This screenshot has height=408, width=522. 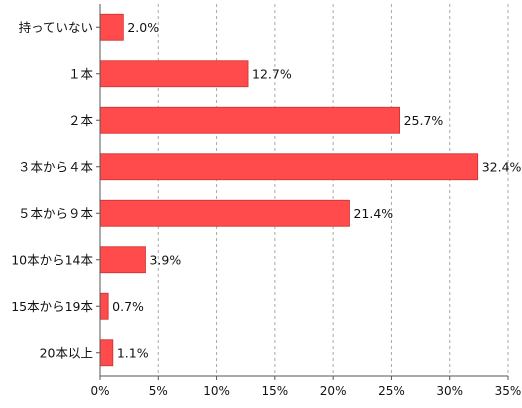 I want to click on x-tick-label: 10%, so click(x=216, y=391).